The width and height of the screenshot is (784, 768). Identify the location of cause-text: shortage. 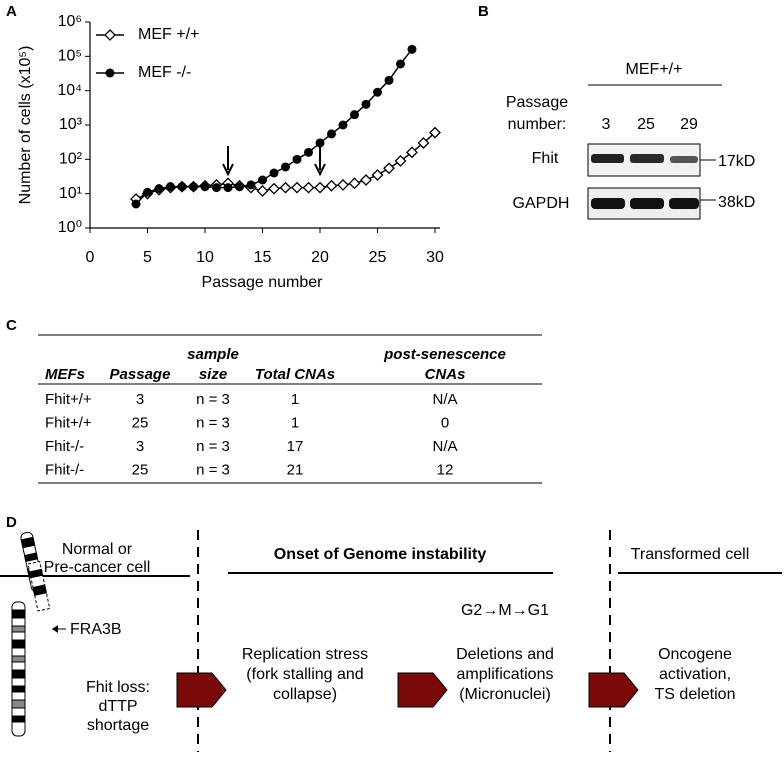
(118, 725).